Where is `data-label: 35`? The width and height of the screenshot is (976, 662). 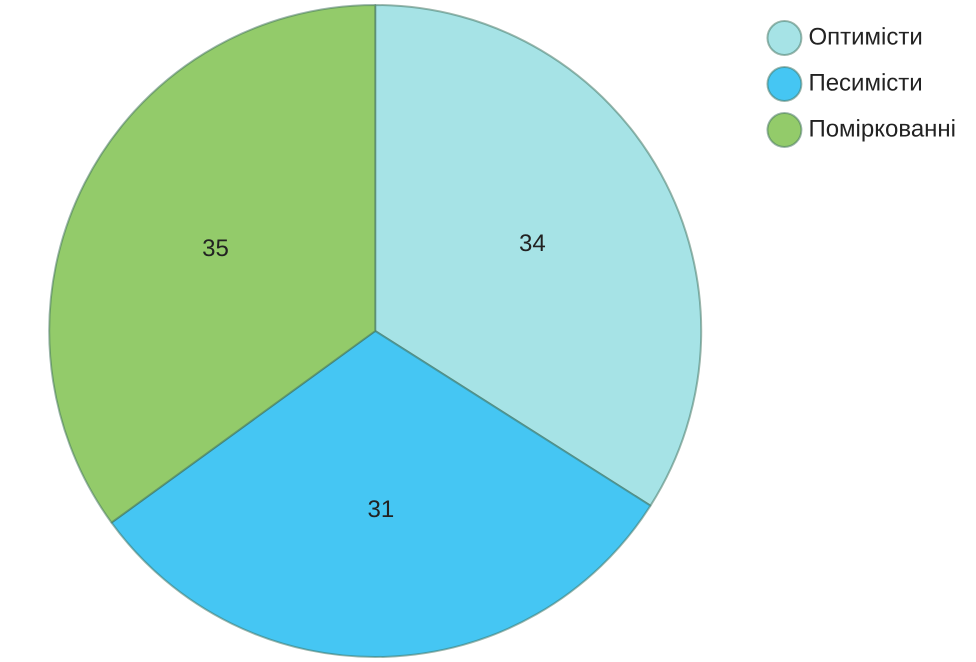
data-label: 35 is located at coordinates (215, 248).